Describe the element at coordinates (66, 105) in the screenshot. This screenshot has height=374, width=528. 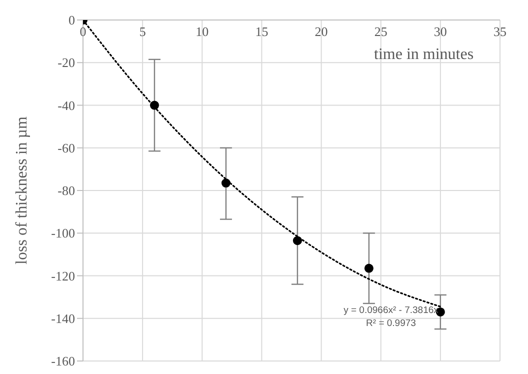
I see `y-tick-label: -40` at that location.